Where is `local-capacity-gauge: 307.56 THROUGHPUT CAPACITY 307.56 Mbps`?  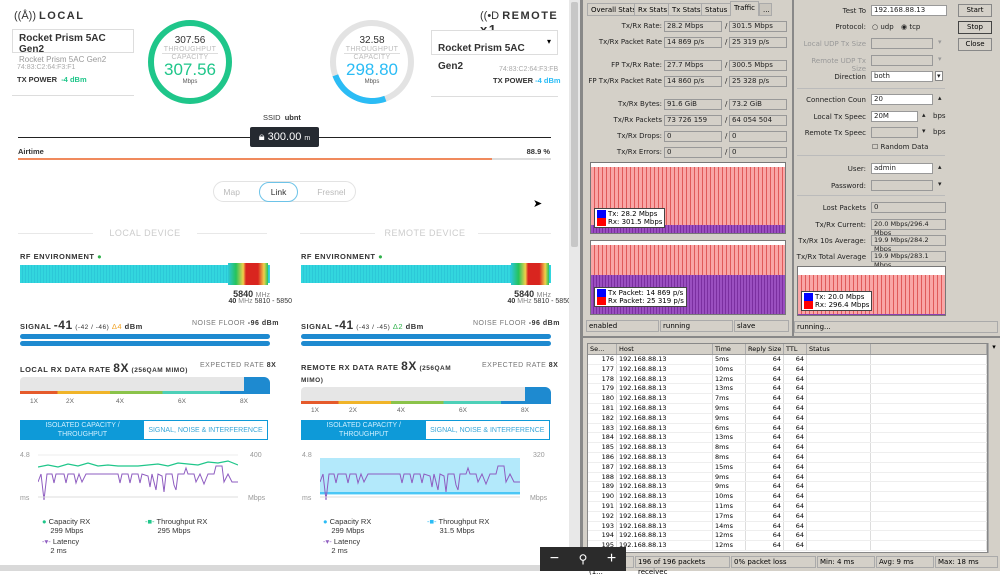
local-capacity-gauge: 307.56 THROUGHPUT CAPACITY 307.56 Mbps is located at coordinates (190, 62).